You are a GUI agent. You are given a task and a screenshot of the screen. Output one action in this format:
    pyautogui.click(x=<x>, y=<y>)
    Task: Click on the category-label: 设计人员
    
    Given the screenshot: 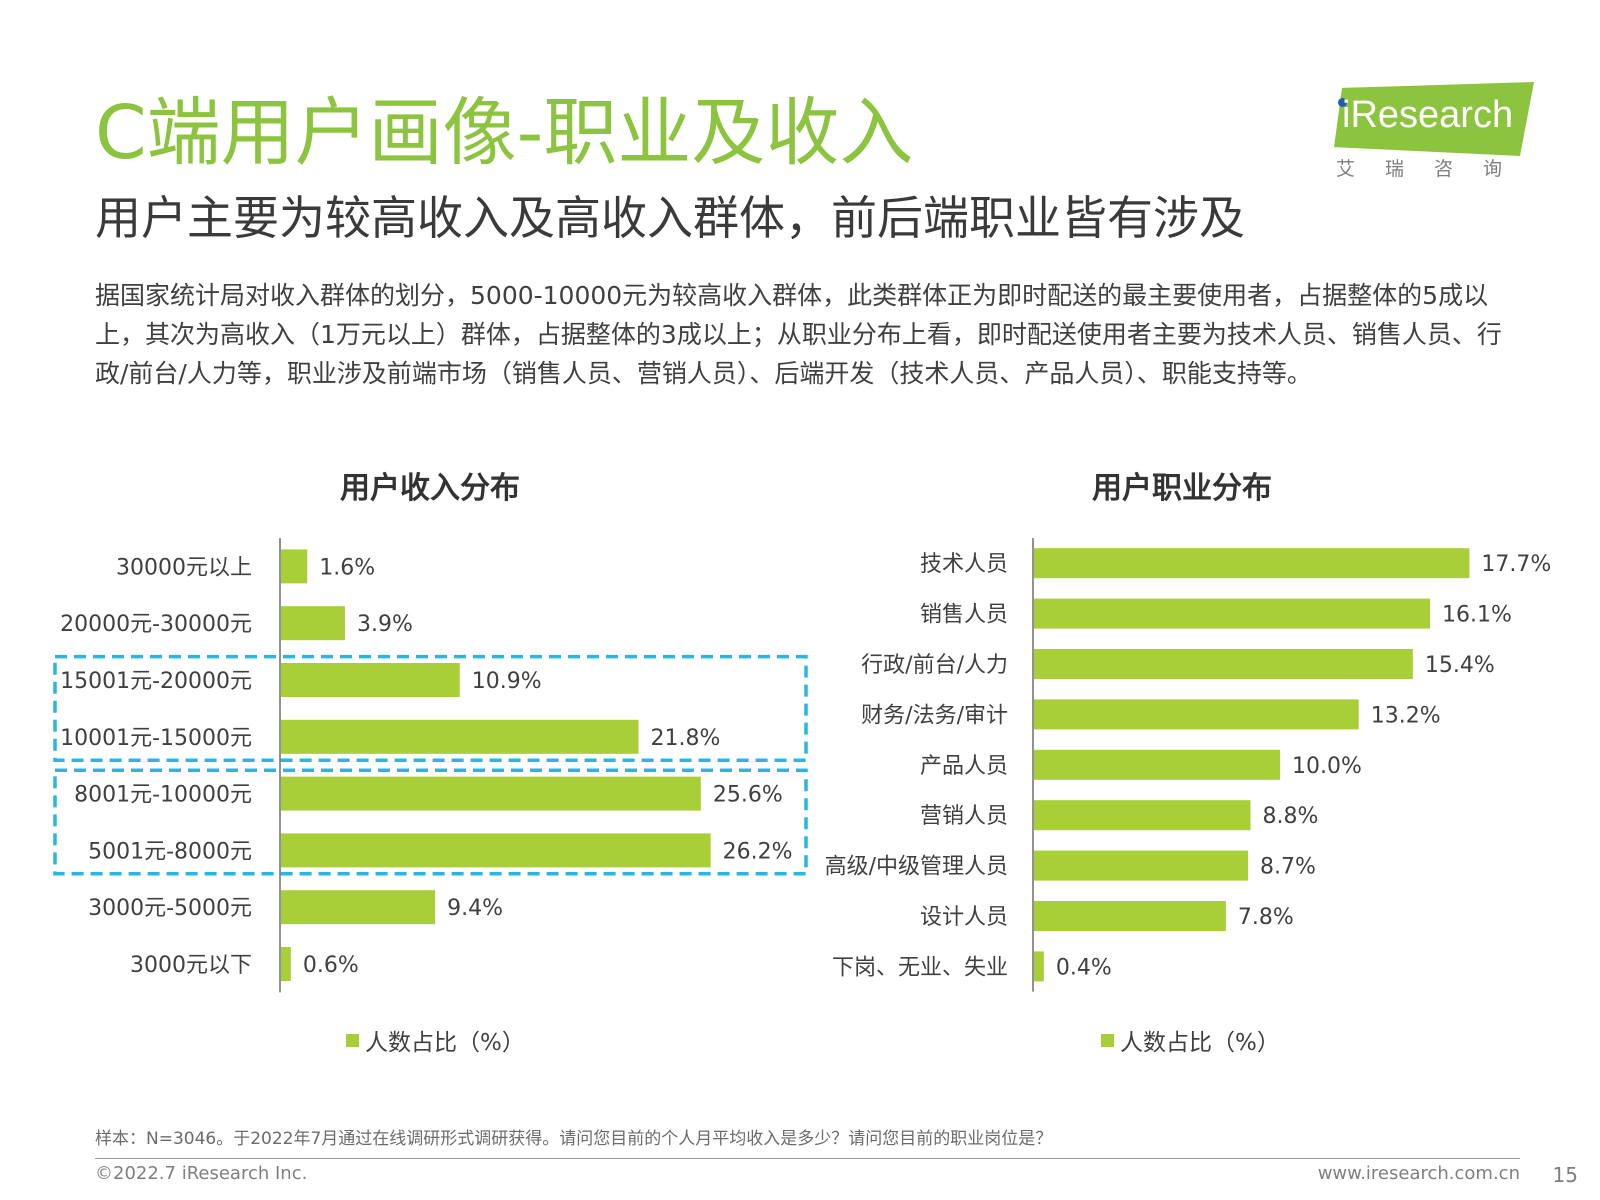 What is the action you would take?
    pyautogui.click(x=964, y=917)
    